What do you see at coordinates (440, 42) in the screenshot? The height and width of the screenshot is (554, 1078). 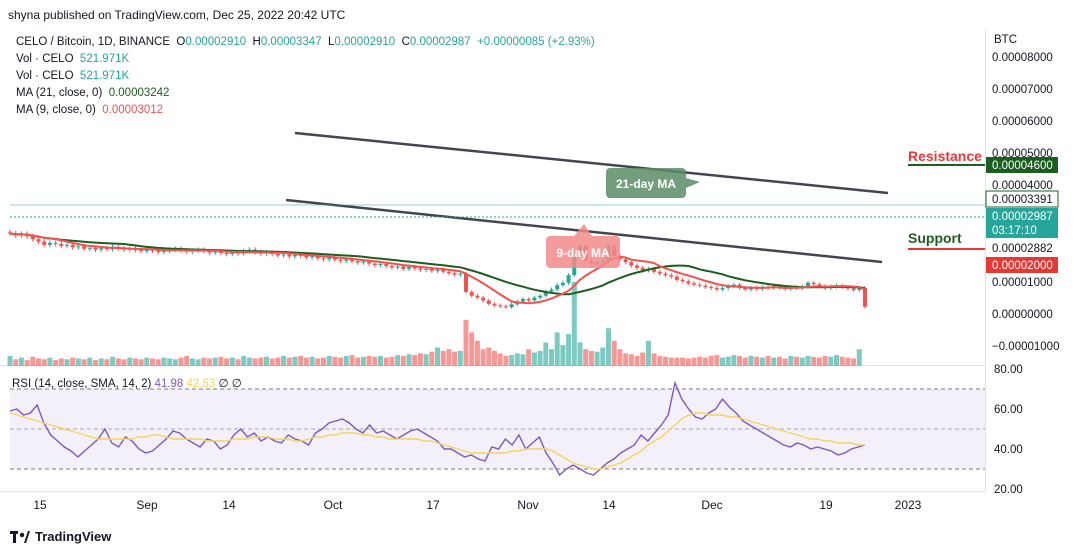 I see `close-value: 0.00002987` at bounding box center [440, 42].